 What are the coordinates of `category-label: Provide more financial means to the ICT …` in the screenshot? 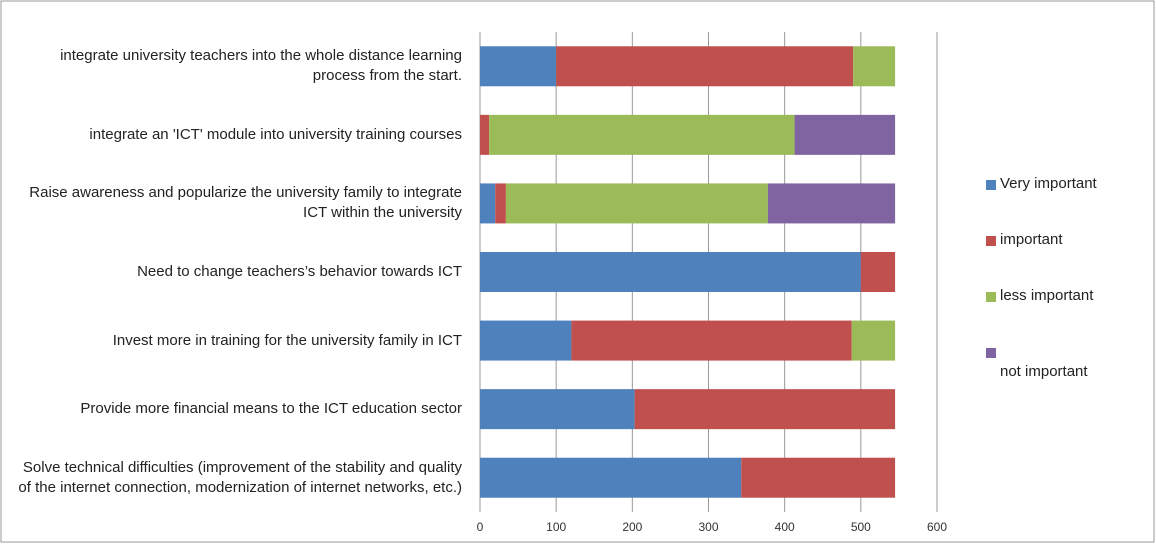 It's located at (271, 409).